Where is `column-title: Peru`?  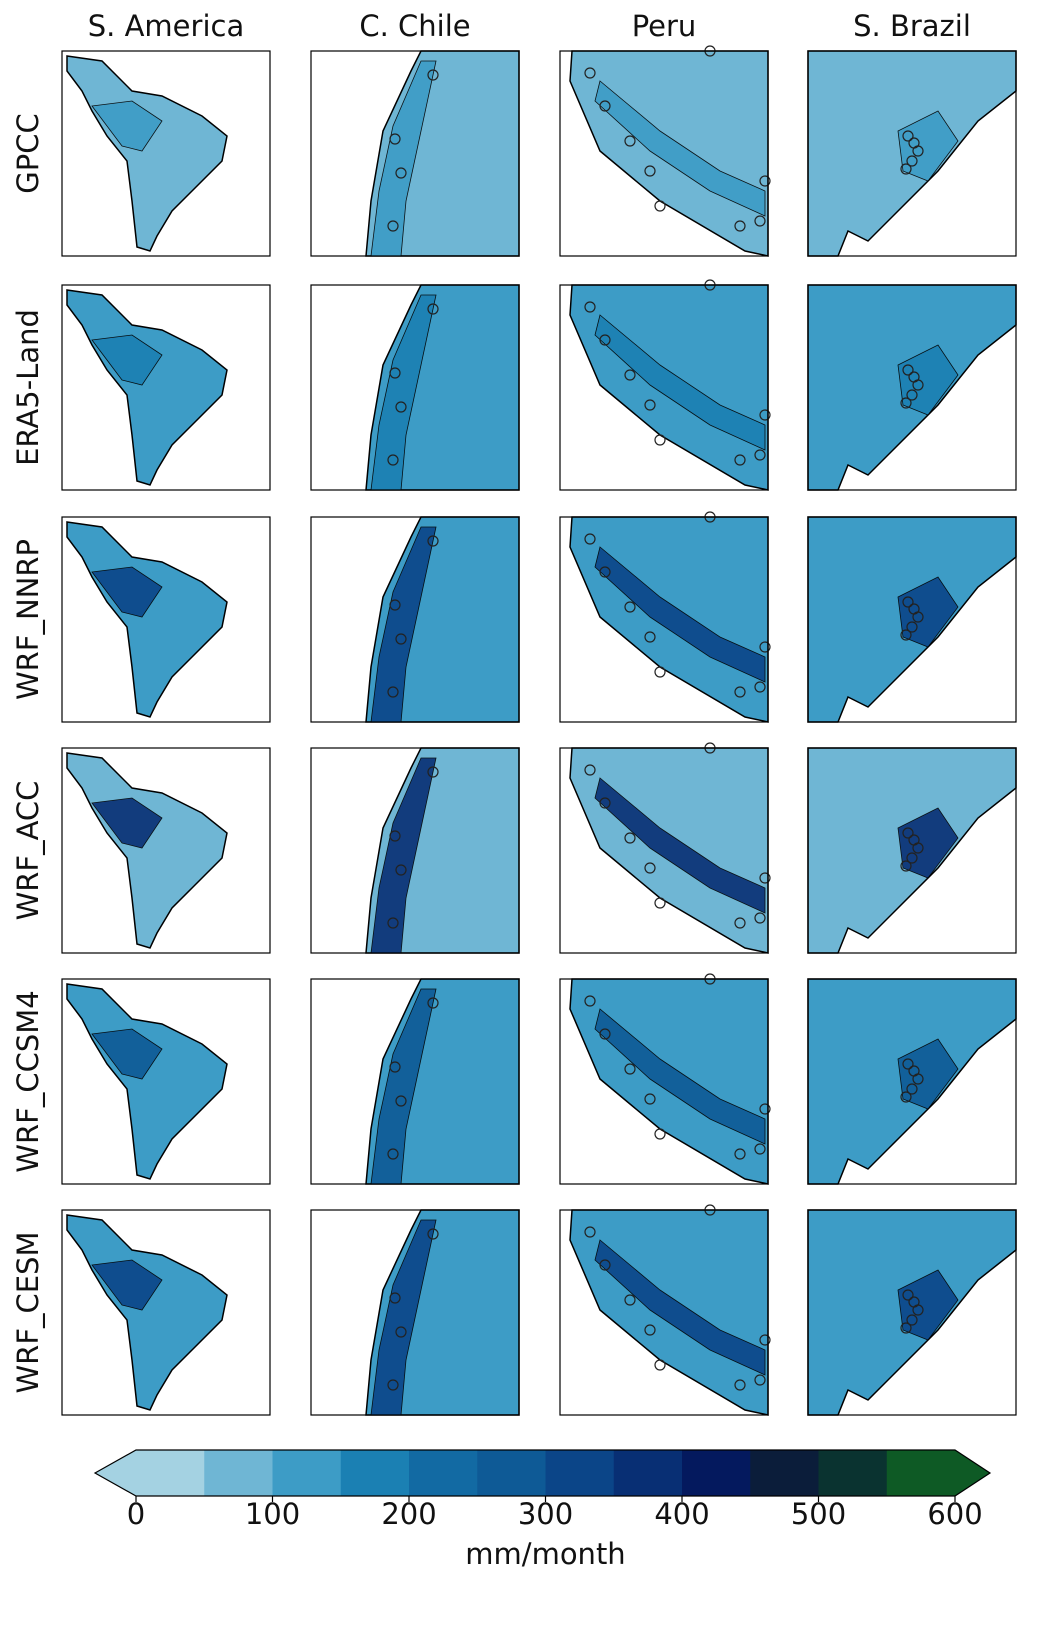 column-title: Peru is located at coordinates (664, 26).